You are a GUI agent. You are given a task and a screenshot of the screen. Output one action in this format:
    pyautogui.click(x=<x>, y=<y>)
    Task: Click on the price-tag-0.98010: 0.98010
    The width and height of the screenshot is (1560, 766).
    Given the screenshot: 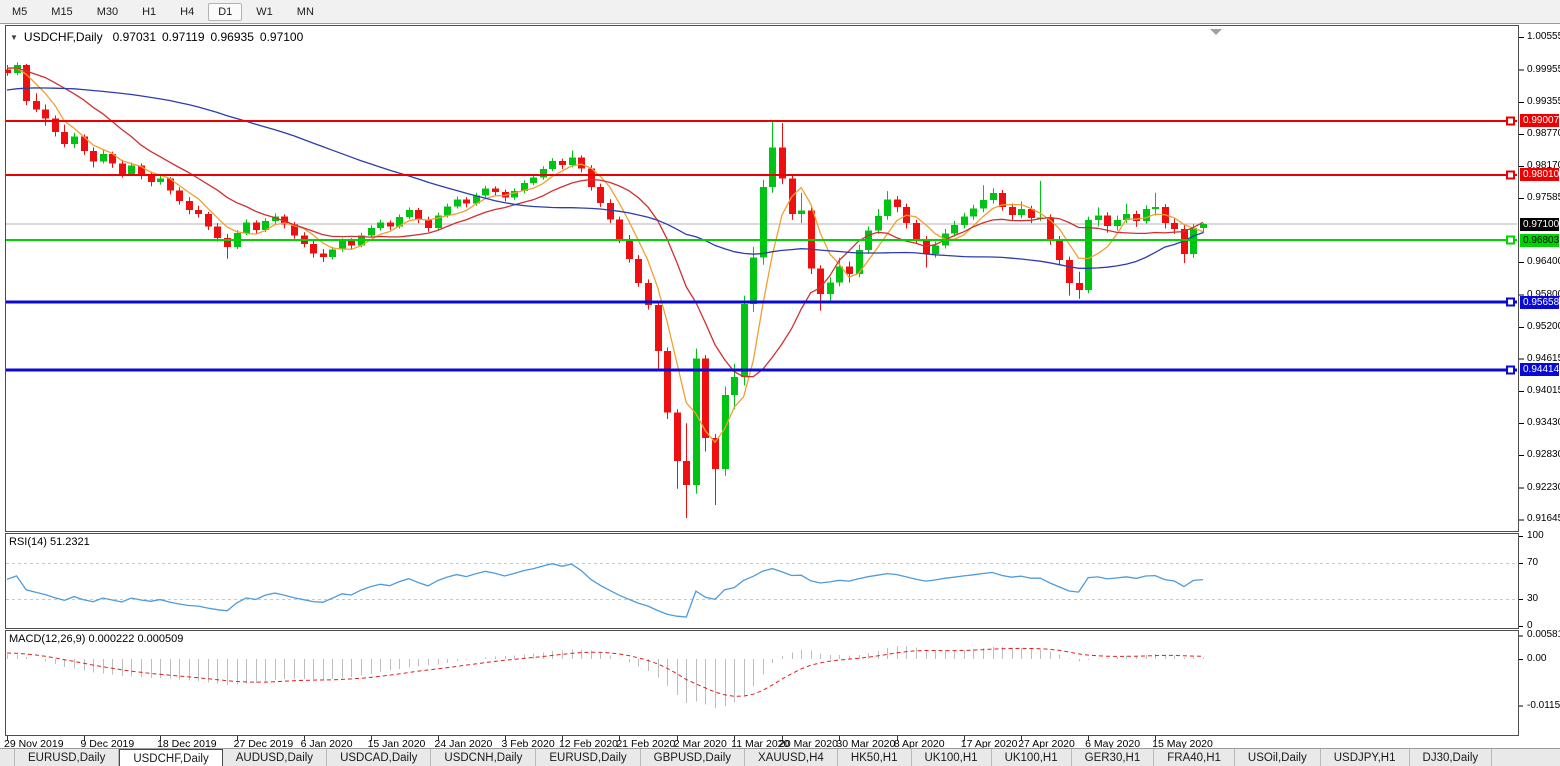 What is the action you would take?
    pyautogui.click(x=1539, y=175)
    